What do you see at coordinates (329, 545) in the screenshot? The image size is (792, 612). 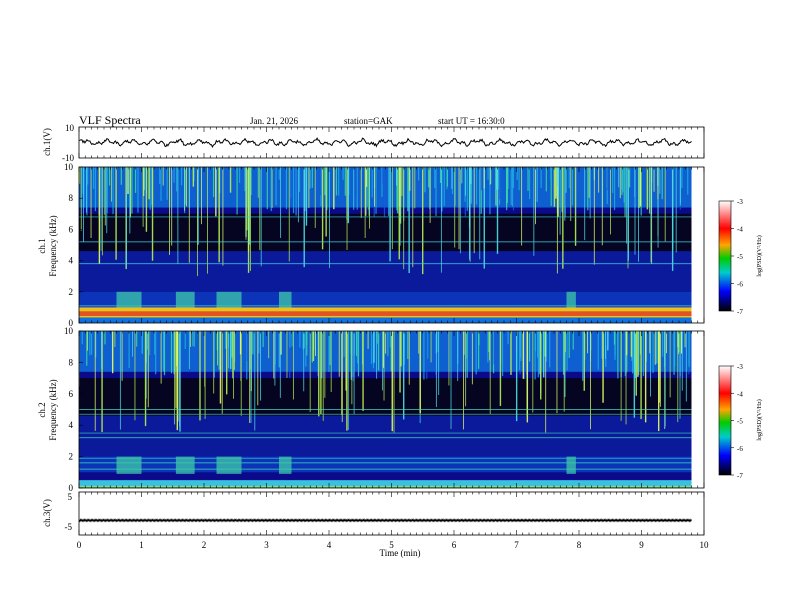 I see `x-tick-label: 4` at bounding box center [329, 545].